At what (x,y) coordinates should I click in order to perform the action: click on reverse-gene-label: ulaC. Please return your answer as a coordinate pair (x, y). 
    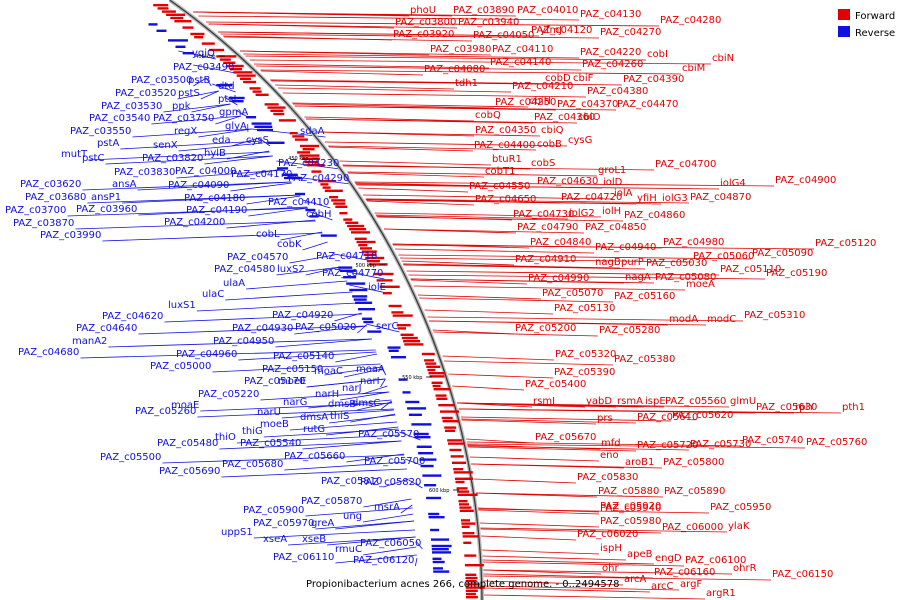
    Looking at the image, I should click on (213, 294).